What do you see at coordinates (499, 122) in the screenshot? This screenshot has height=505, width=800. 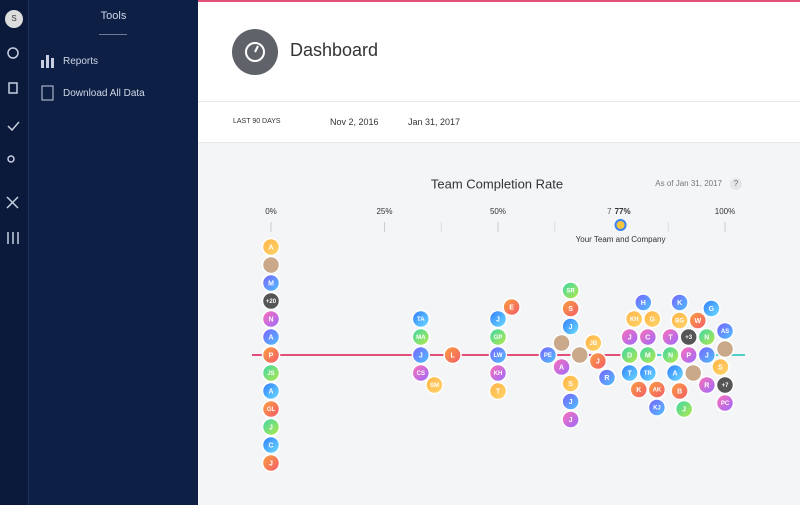 I see `filter-bar: LAST 90 DAYS Nov 2, 2016 Jan 31, 2017` at bounding box center [499, 122].